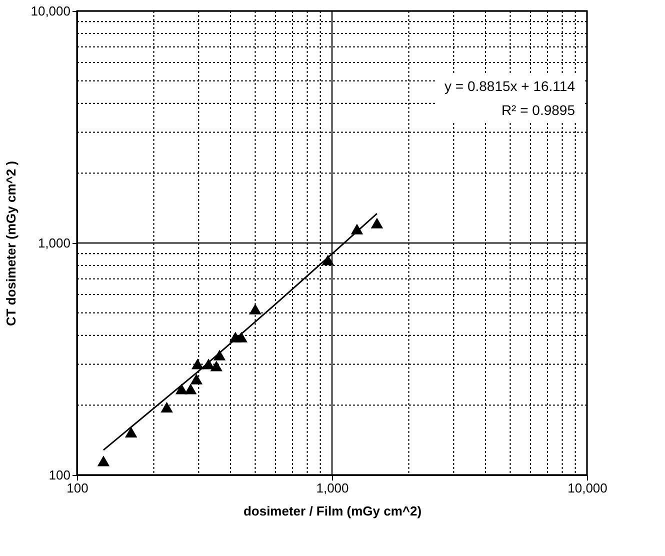 The width and height of the screenshot is (665, 556). I want to click on y-tick-label: 100, so click(59, 475).